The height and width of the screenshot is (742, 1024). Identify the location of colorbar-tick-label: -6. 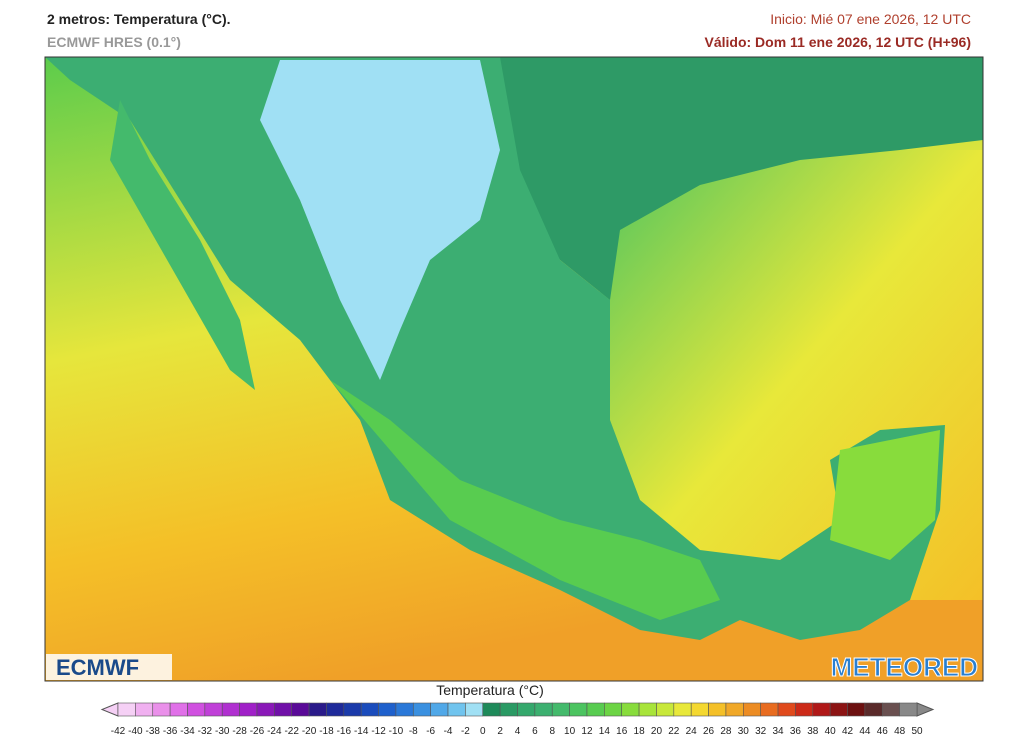
(430, 731).